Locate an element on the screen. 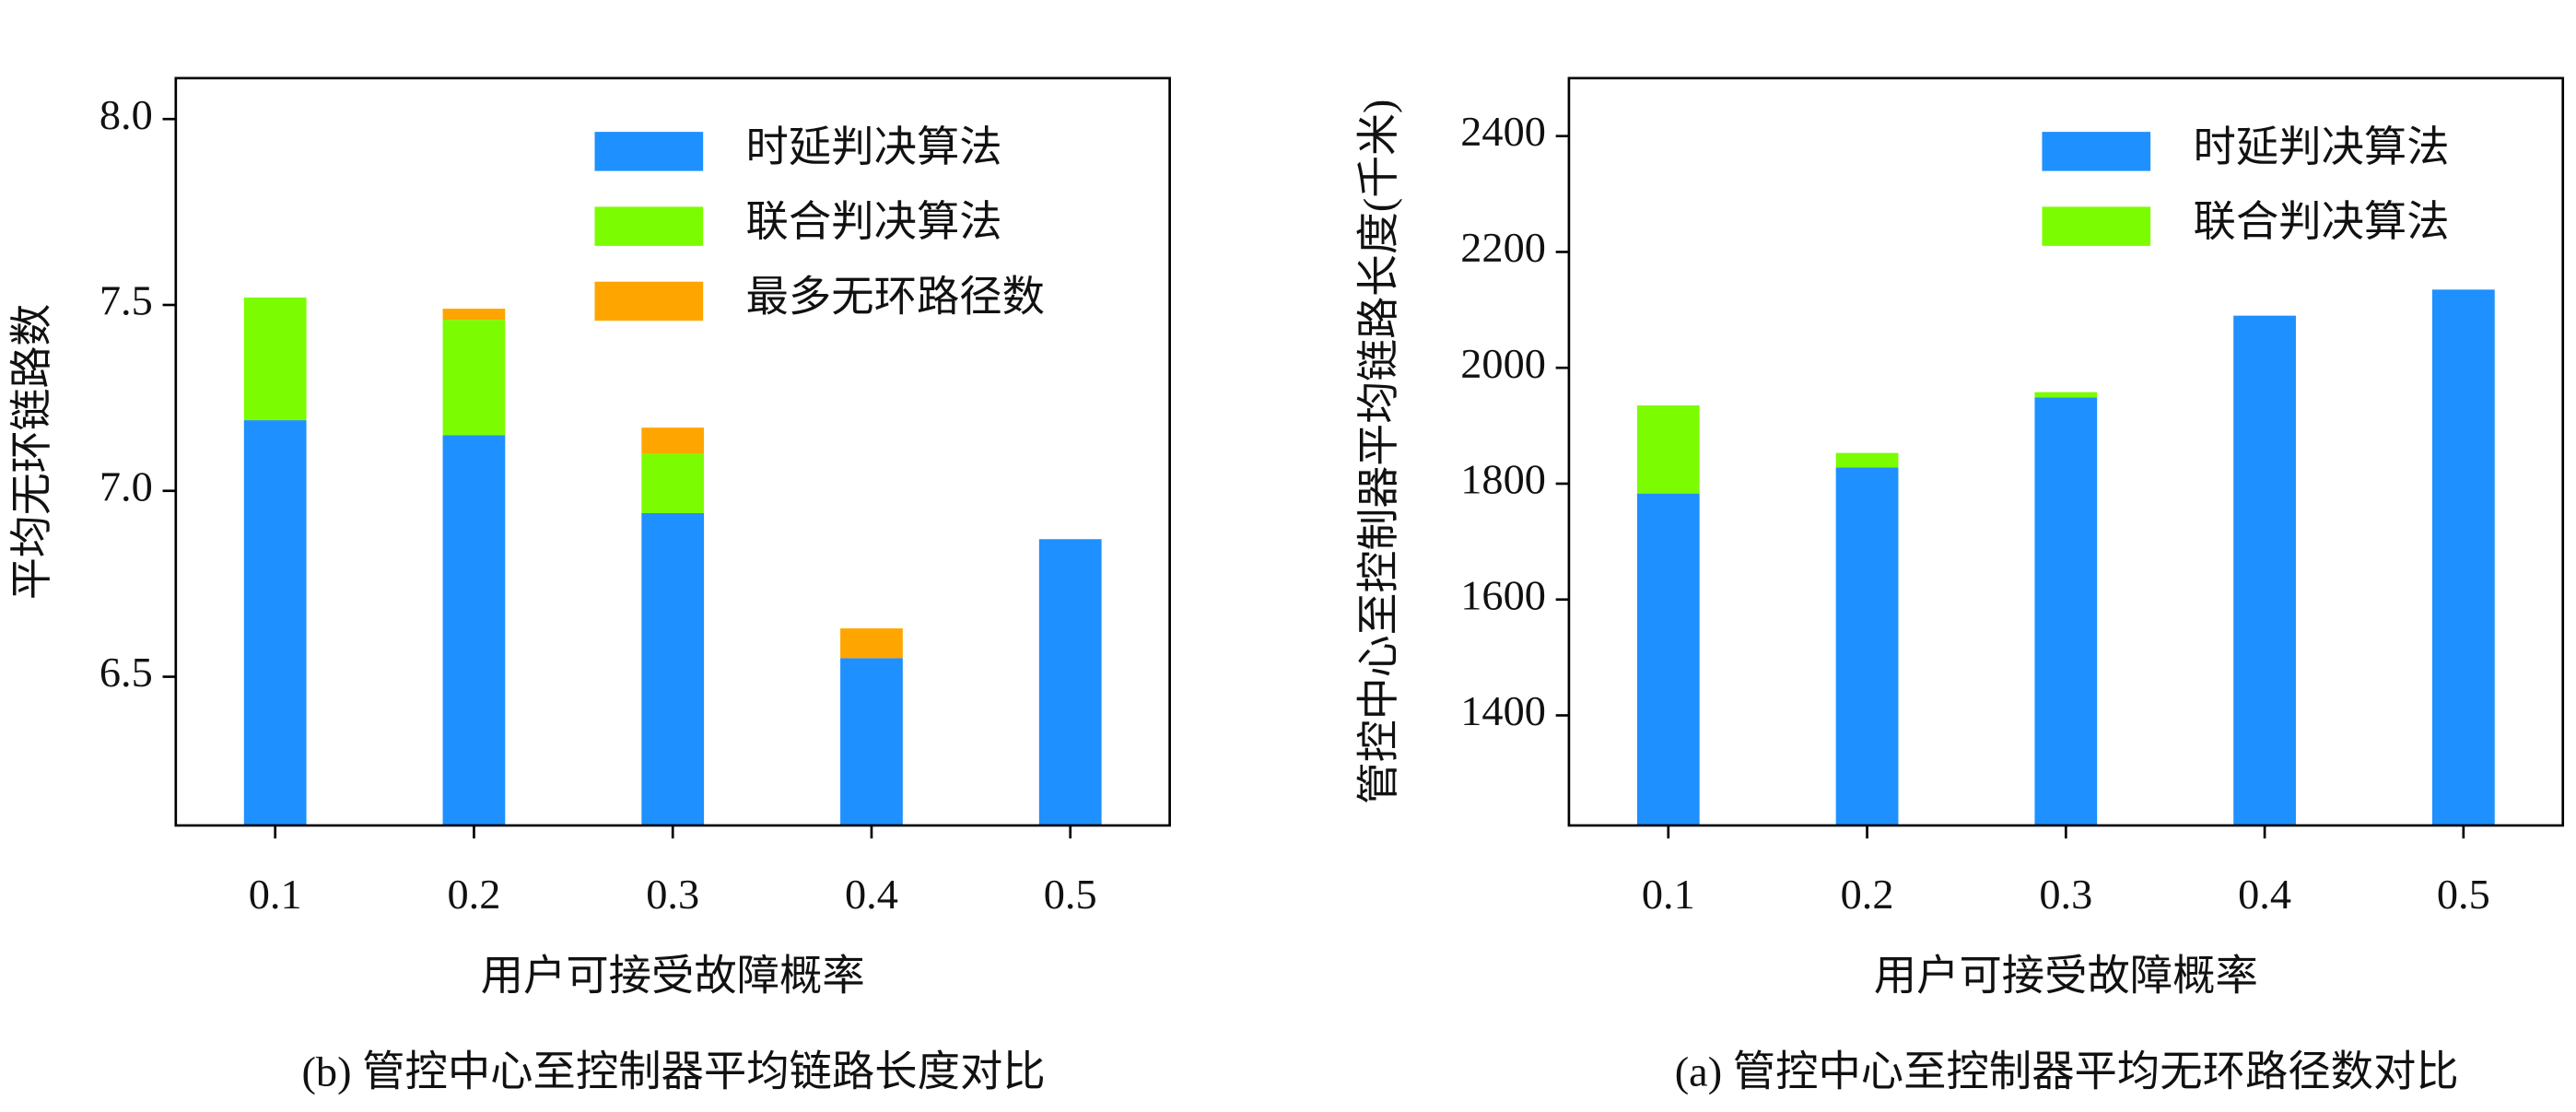  y-tick-label: 2400 is located at coordinates (1503, 131).